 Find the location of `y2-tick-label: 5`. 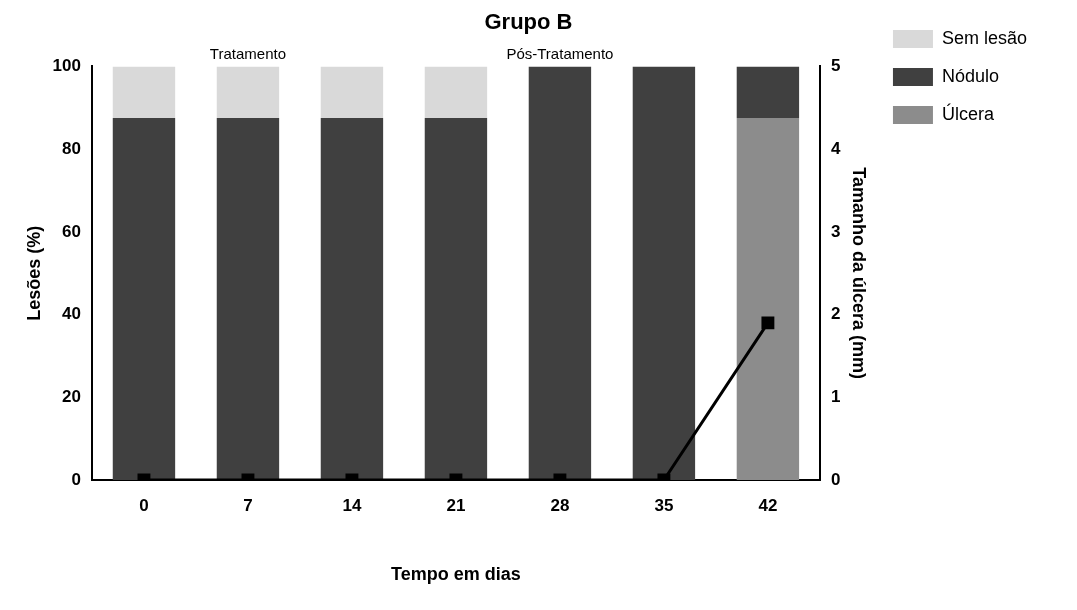

y2-tick-label: 5 is located at coordinates (835, 66).